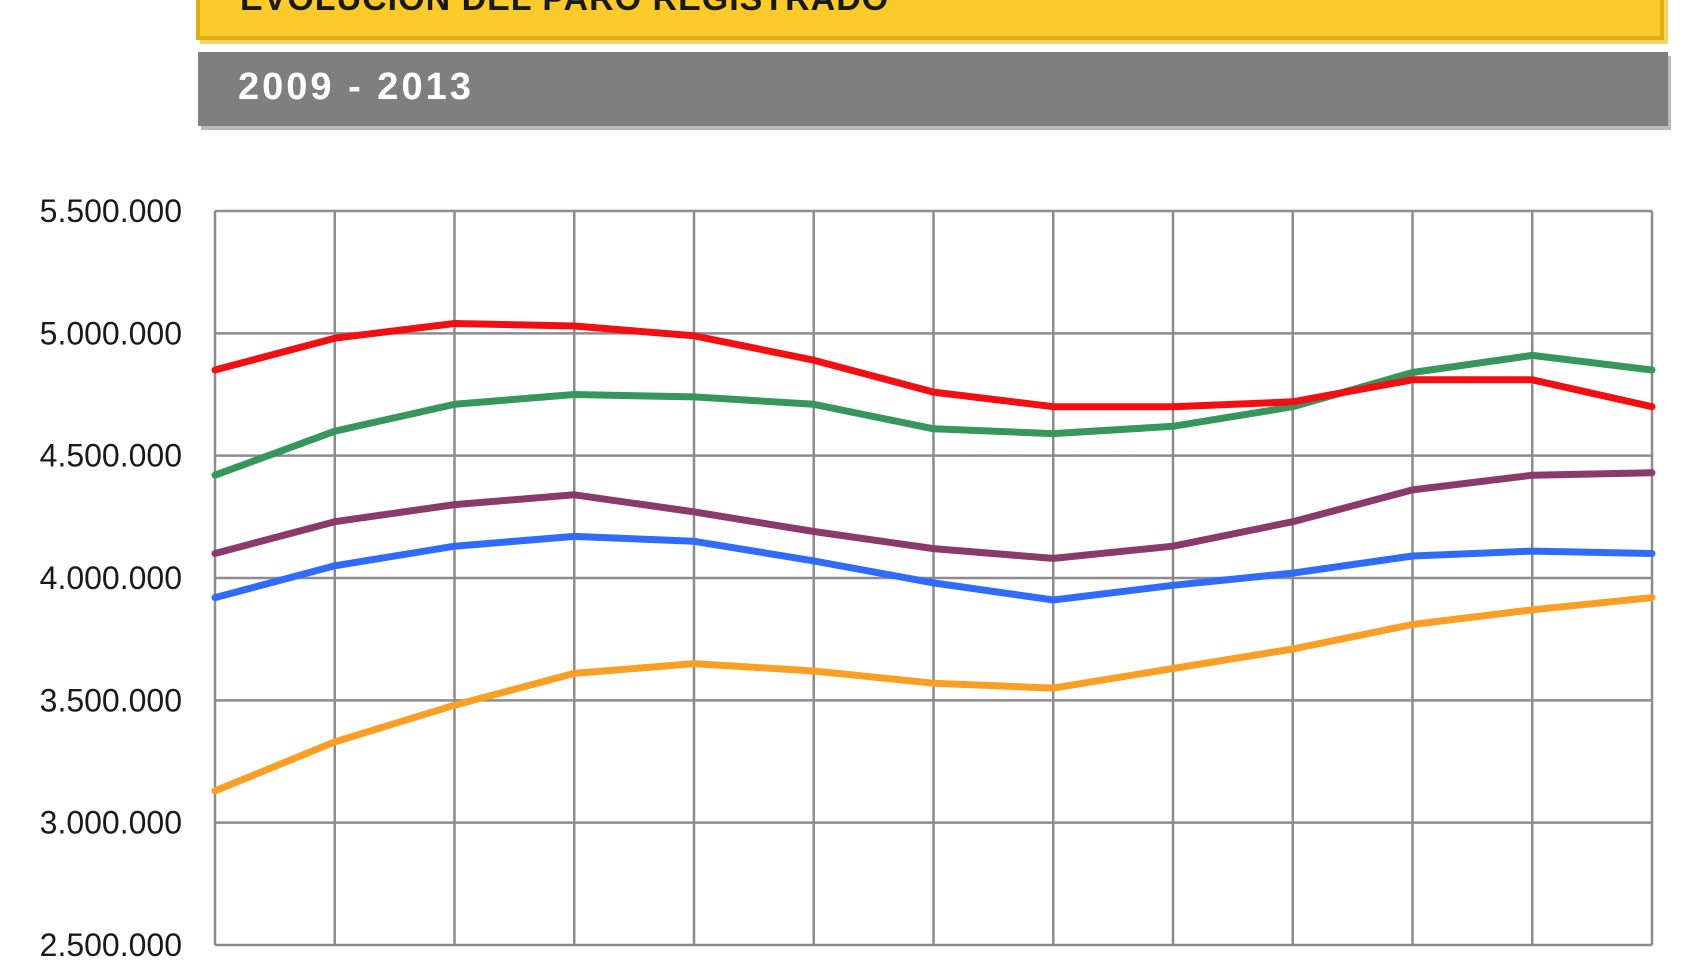  What do you see at coordinates (111, 456) in the screenshot?
I see `y-tick-label: 4.500.000` at bounding box center [111, 456].